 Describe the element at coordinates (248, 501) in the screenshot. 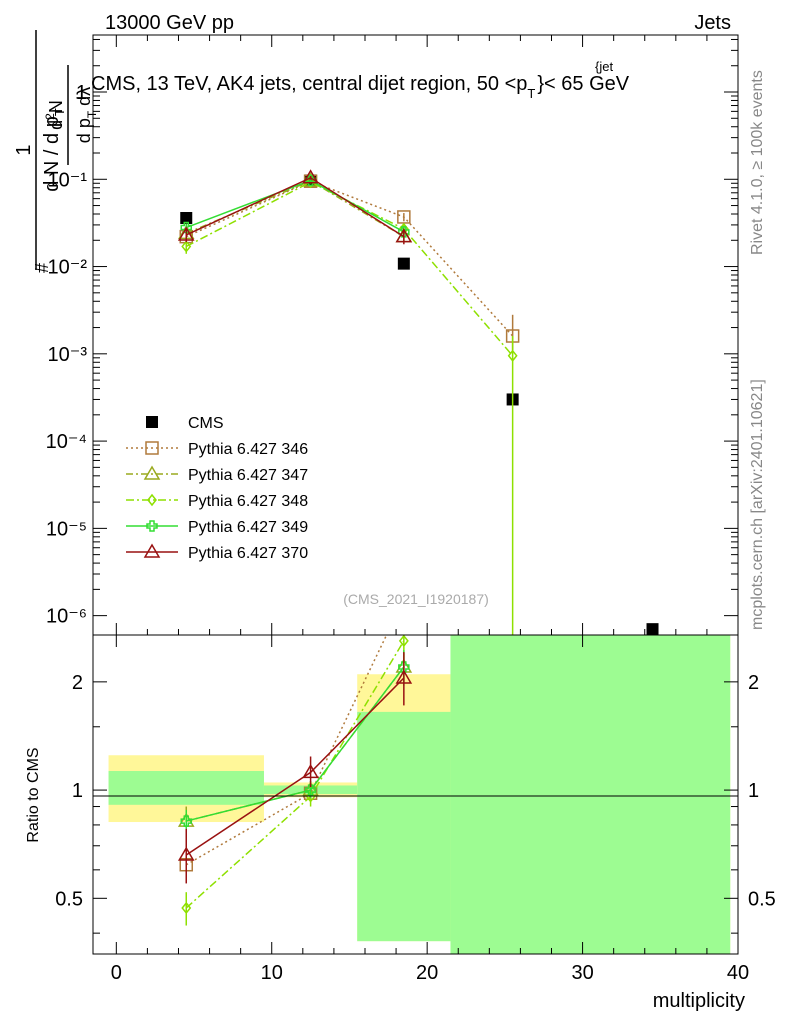

I see `legend-label-3: Pythia 6.427 348` at that location.